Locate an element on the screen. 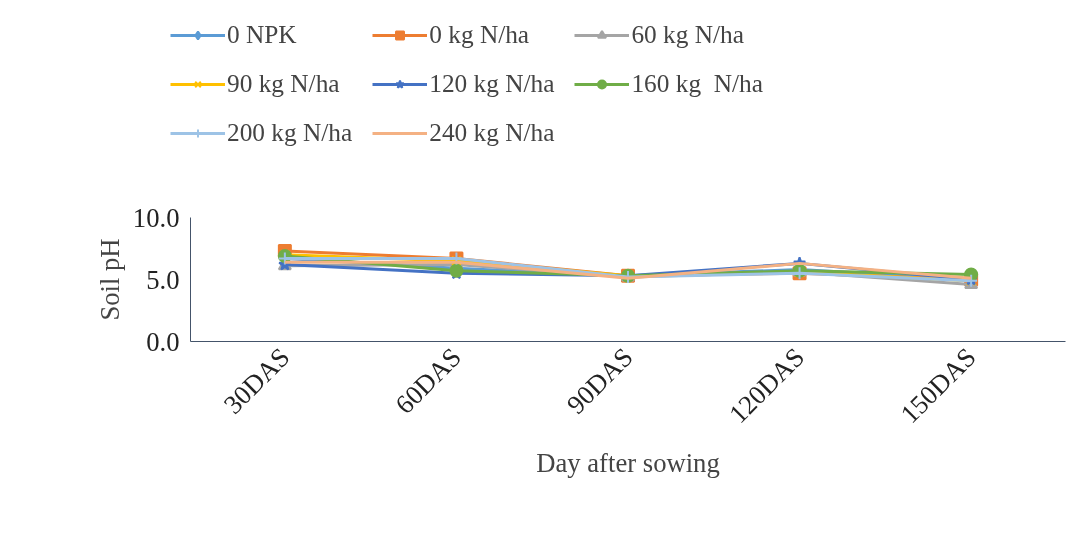 The height and width of the screenshot is (552, 1080). legend-label: 200 kg N/ha is located at coordinates (290, 132).